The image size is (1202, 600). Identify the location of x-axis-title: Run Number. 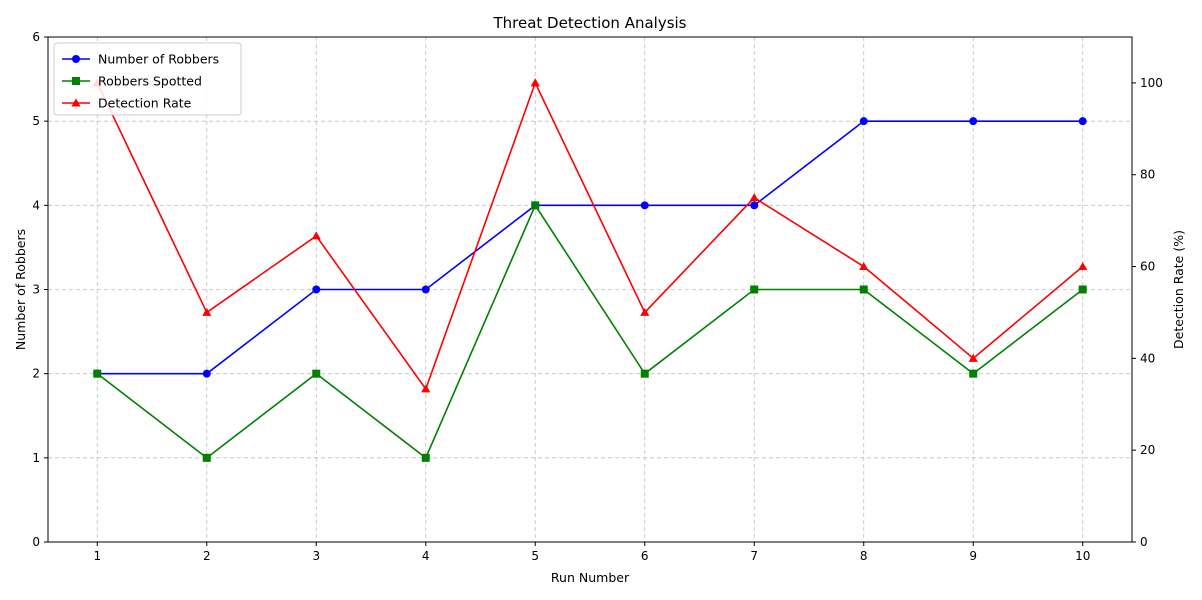
(590, 577).